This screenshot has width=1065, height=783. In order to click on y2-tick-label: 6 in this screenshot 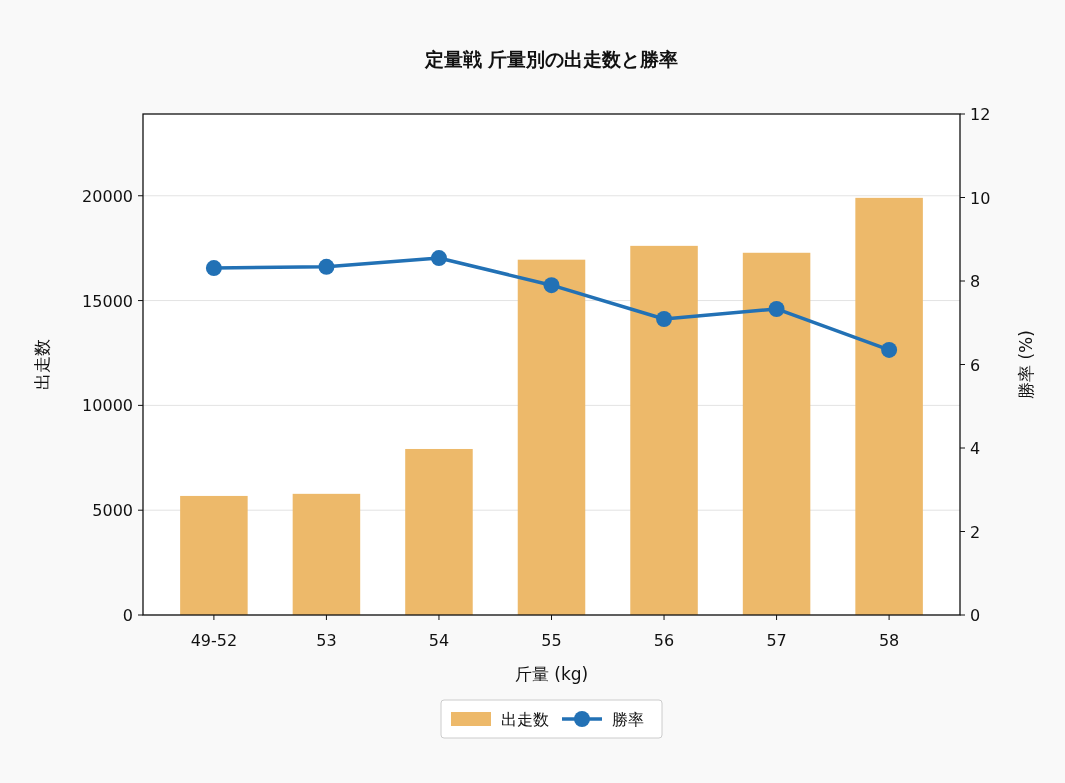, I will do `click(975, 365)`.